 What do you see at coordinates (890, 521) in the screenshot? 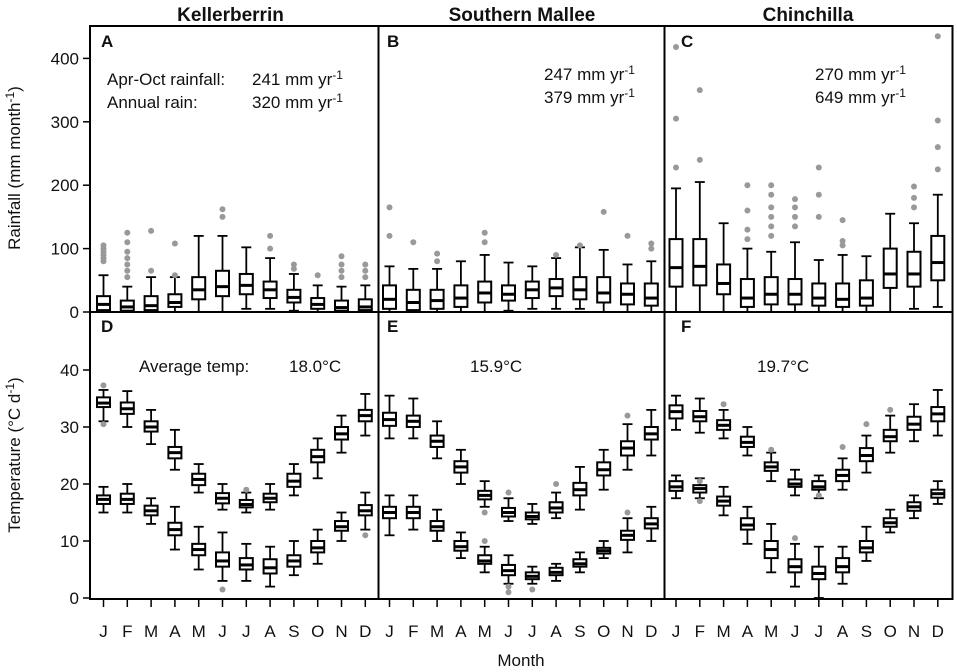
I see `panel-f-s1-m10-box` at bounding box center [890, 521].